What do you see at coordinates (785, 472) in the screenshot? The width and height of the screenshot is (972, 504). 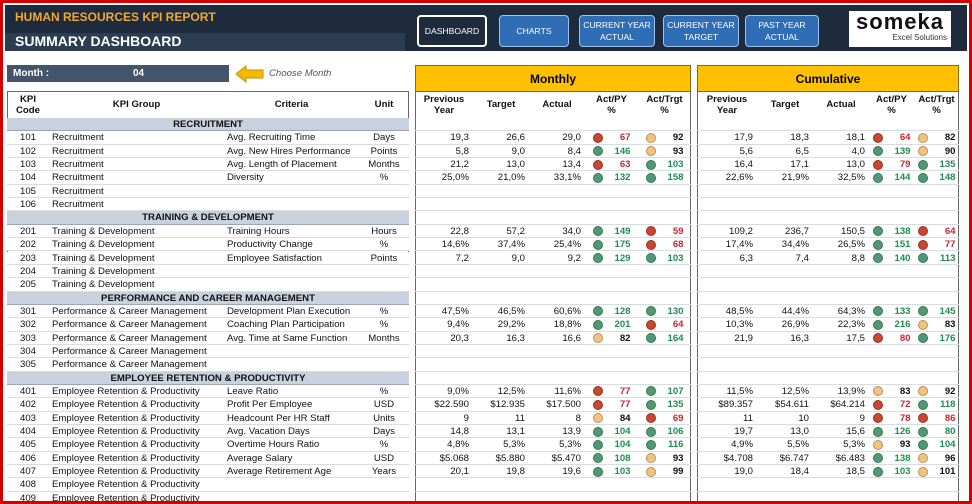 I see `metric-value: 18,4` at bounding box center [785, 472].